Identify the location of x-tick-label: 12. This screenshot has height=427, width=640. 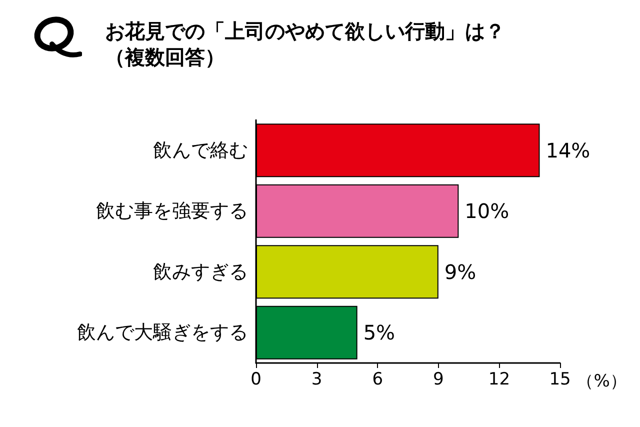
(499, 380).